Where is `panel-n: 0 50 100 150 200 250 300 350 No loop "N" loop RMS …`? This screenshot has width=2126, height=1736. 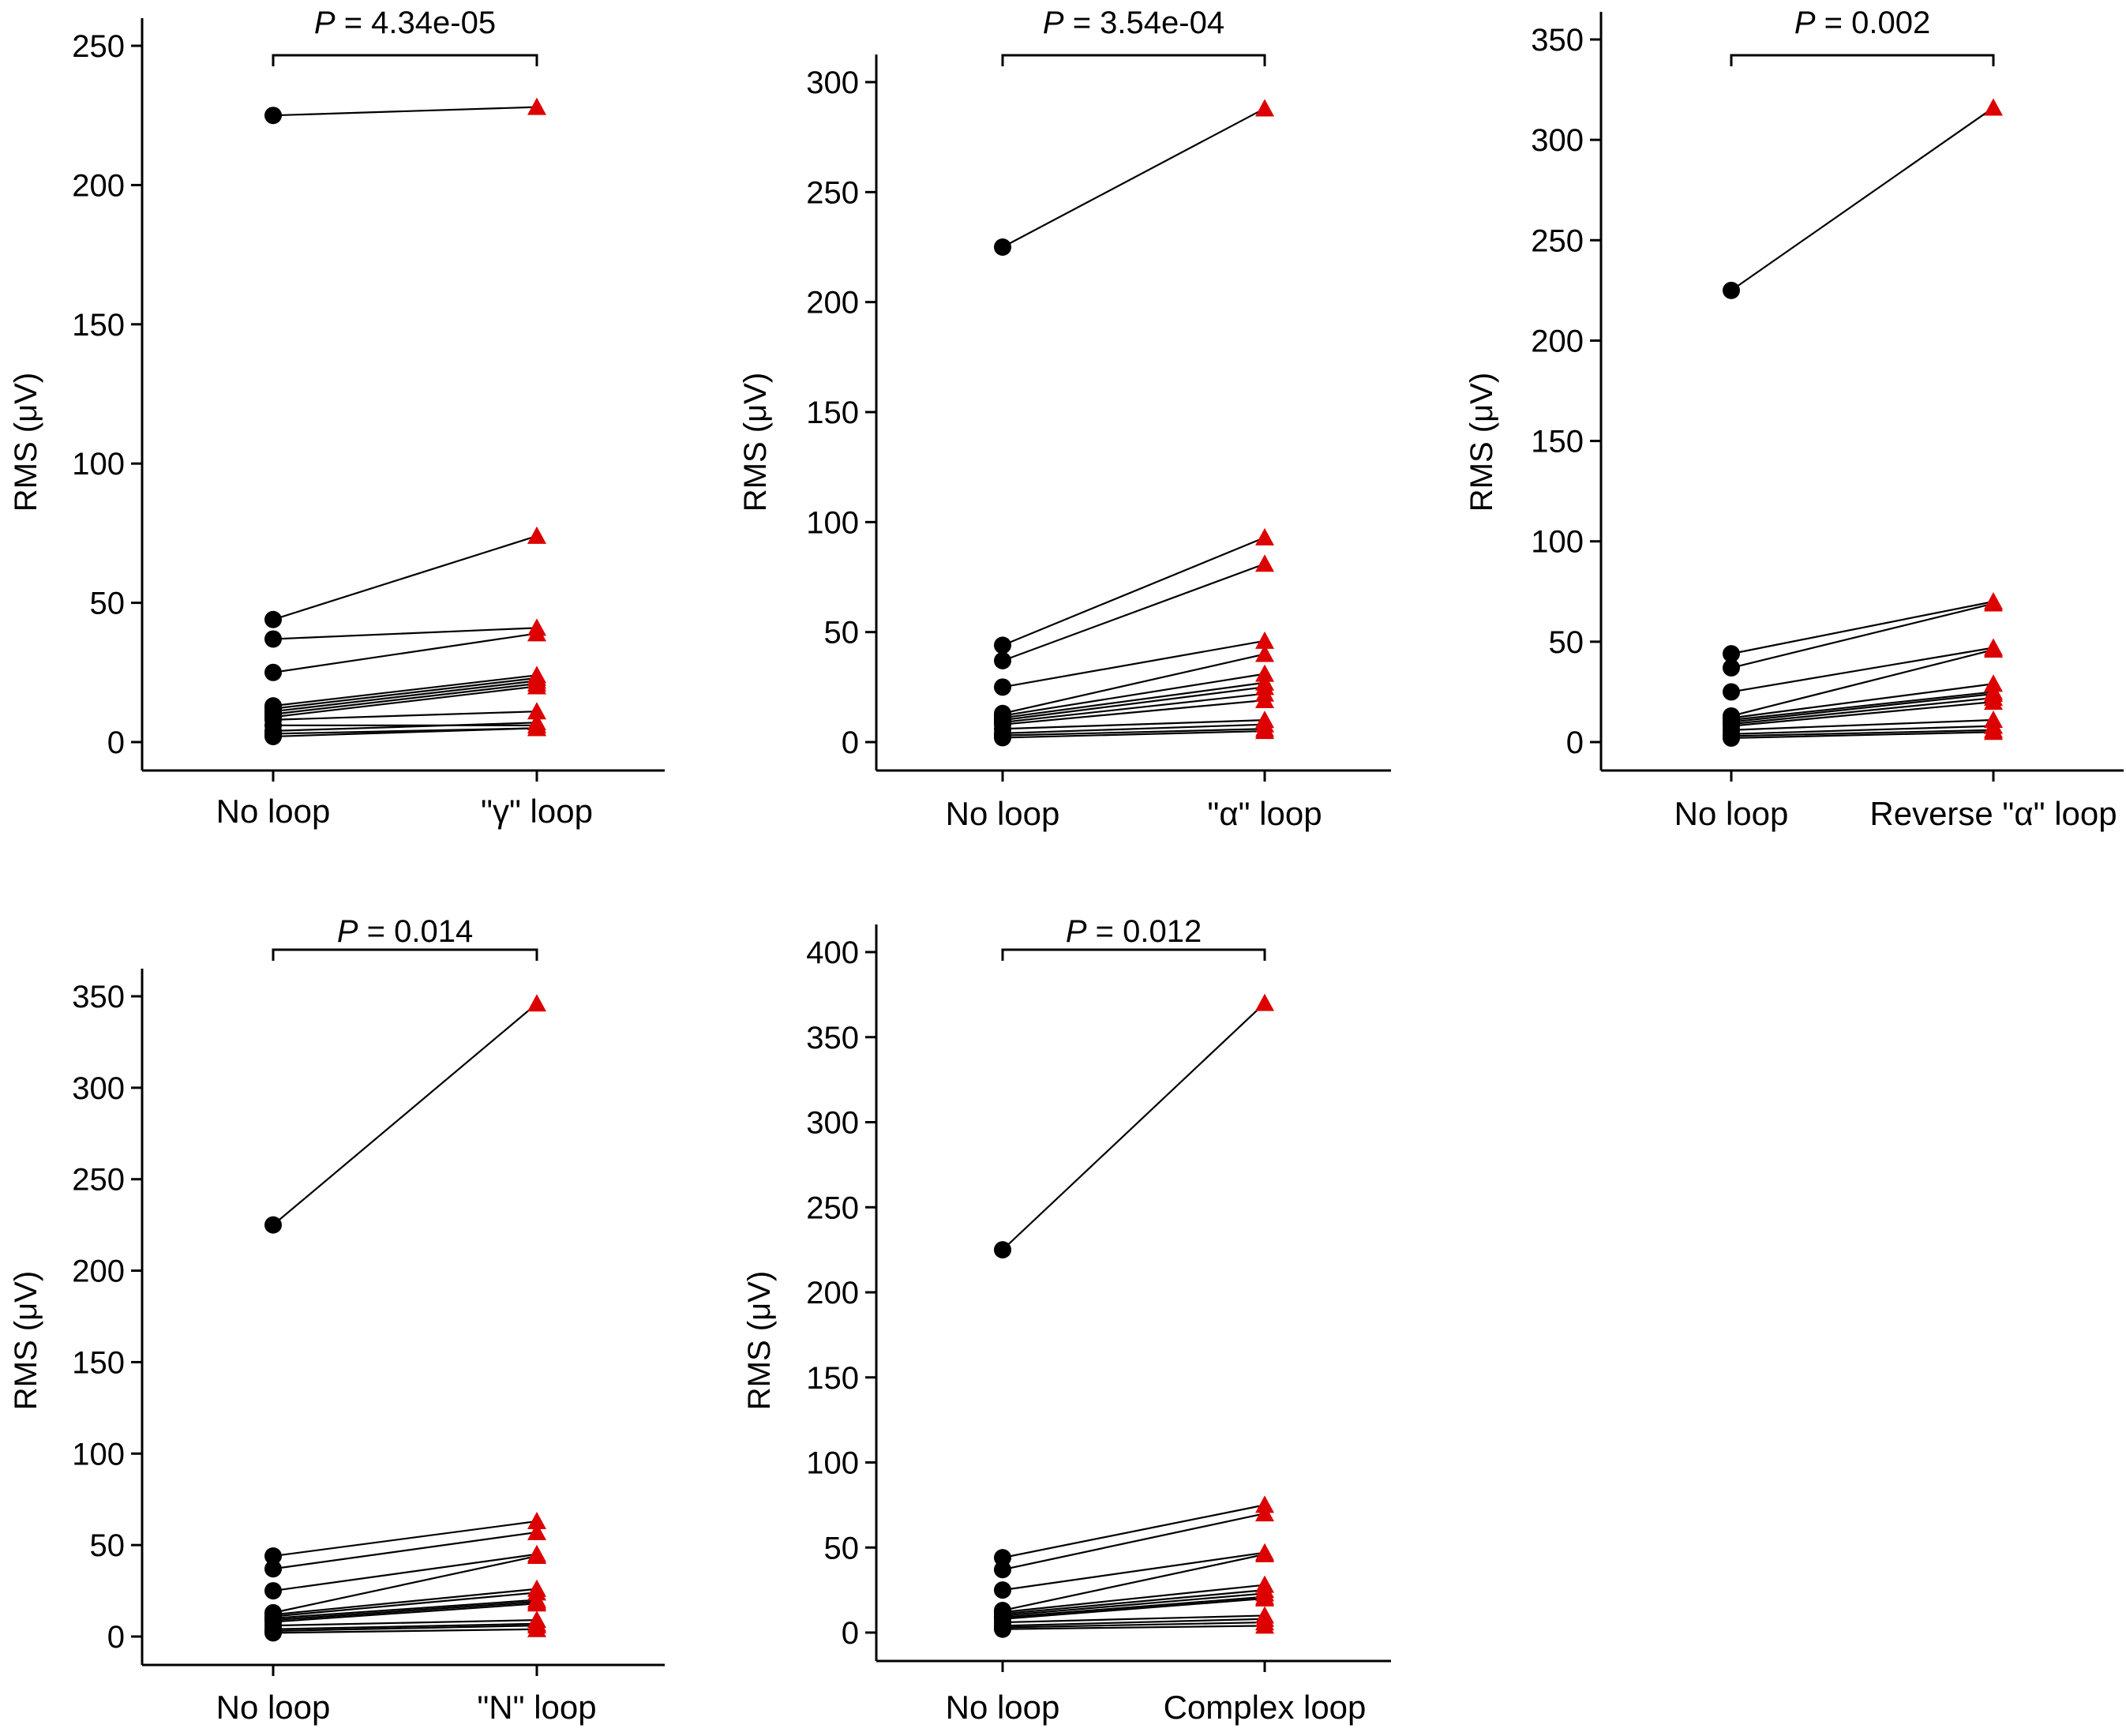
panel-n: 0 50 100 150 200 250 300 350 No loop "N" loop RMS … is located at coordinates (337, 1320).